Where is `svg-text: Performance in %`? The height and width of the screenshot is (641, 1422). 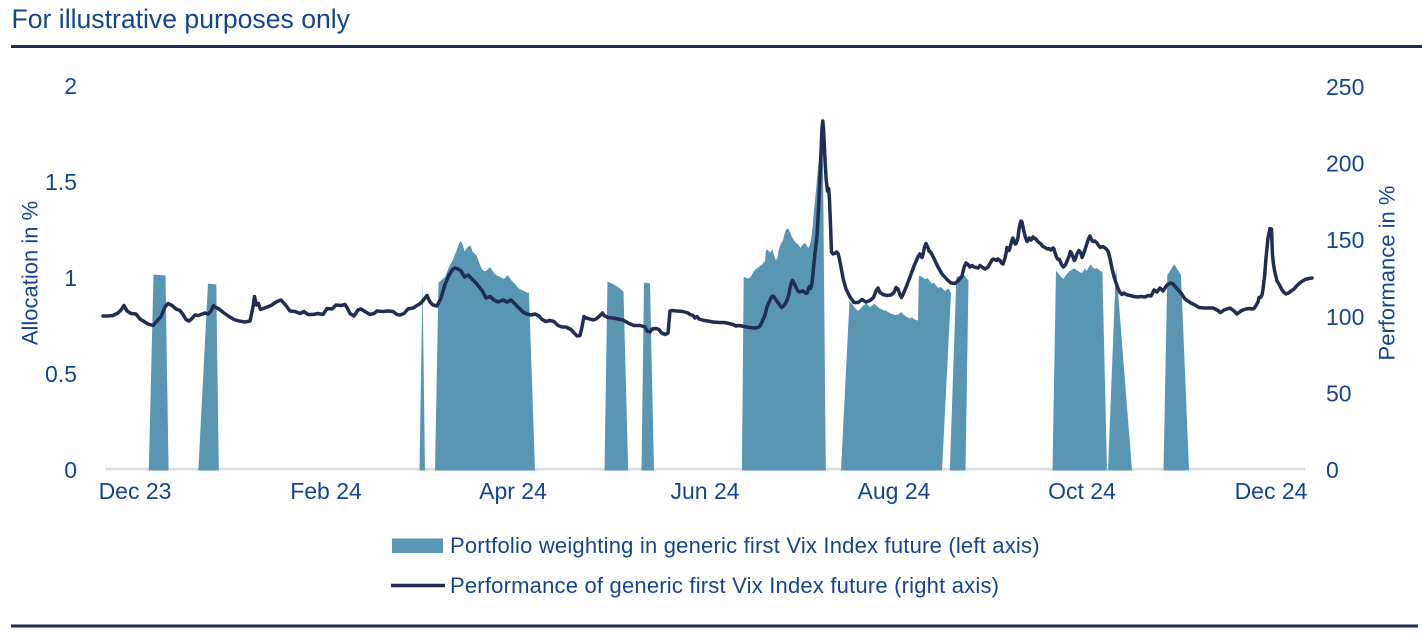 svg-text: Performance in % is located at coordinates (1387, 273).